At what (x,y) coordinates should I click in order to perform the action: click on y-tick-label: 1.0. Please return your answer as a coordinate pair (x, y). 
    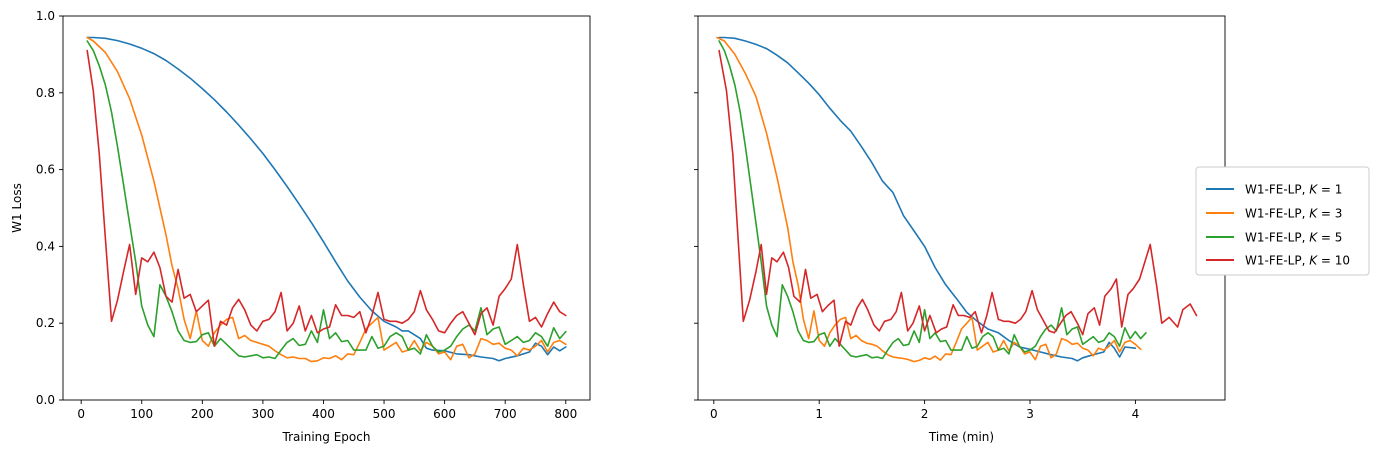
    Looking at the image, I should click on (45, 16).